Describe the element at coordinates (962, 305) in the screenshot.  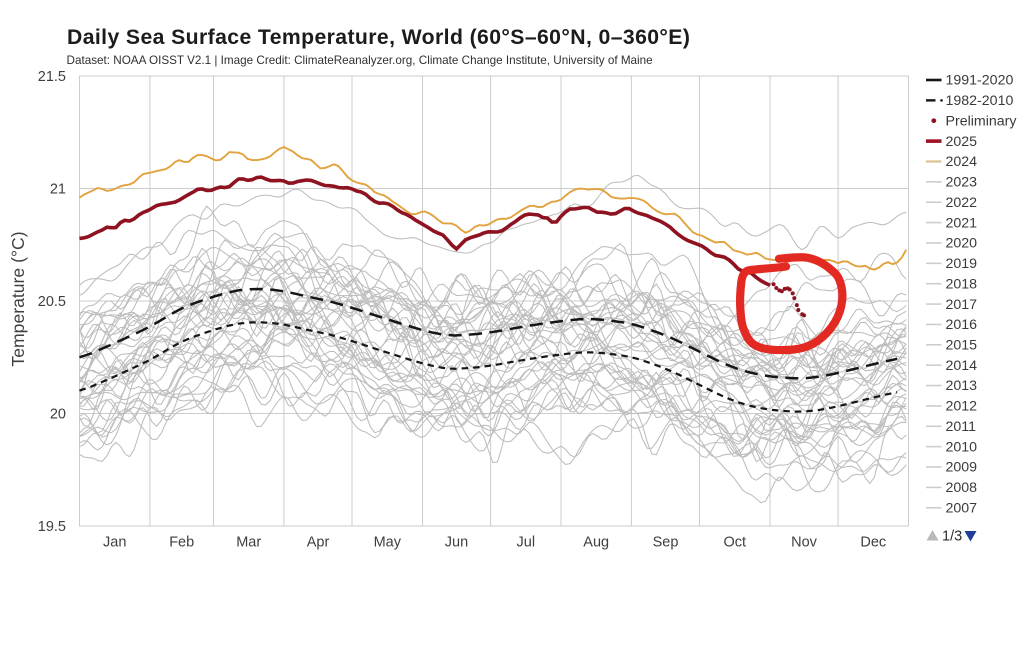
I see `svg-text: 2017` at that location.